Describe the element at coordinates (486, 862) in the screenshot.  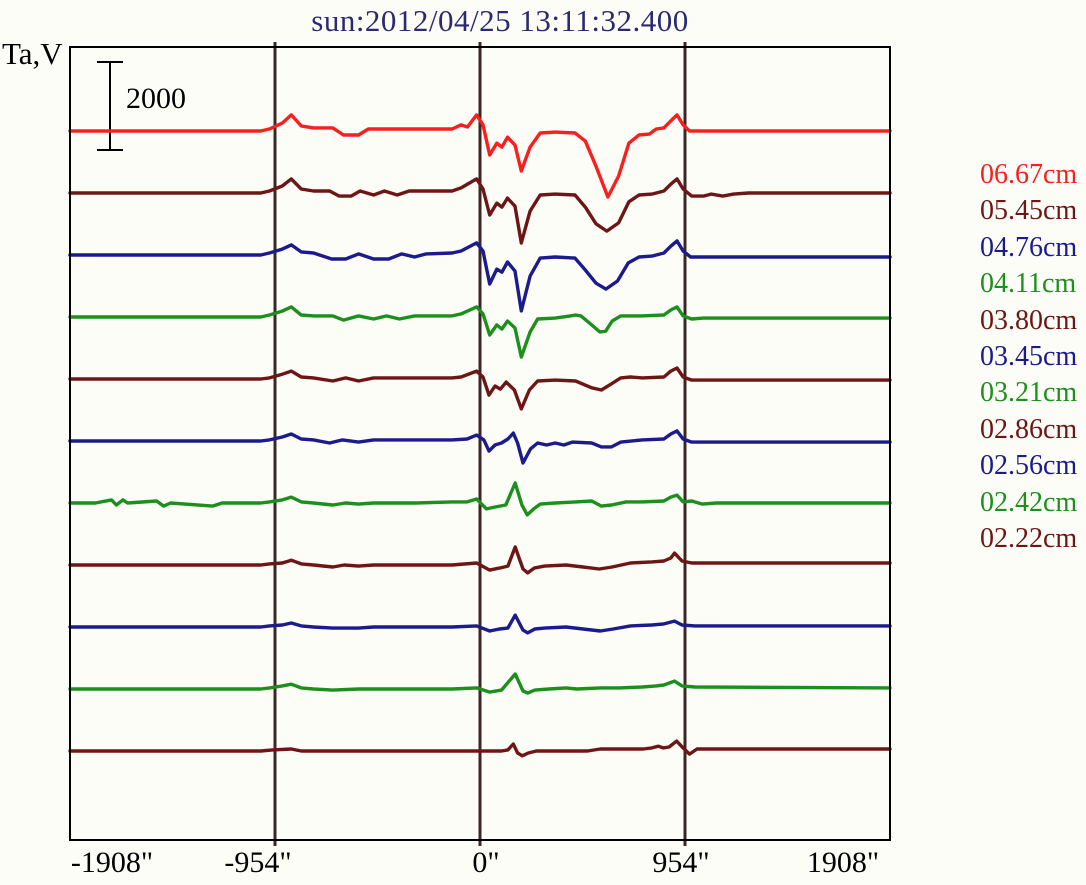
I see `x-tick-0: 0"` at that location.